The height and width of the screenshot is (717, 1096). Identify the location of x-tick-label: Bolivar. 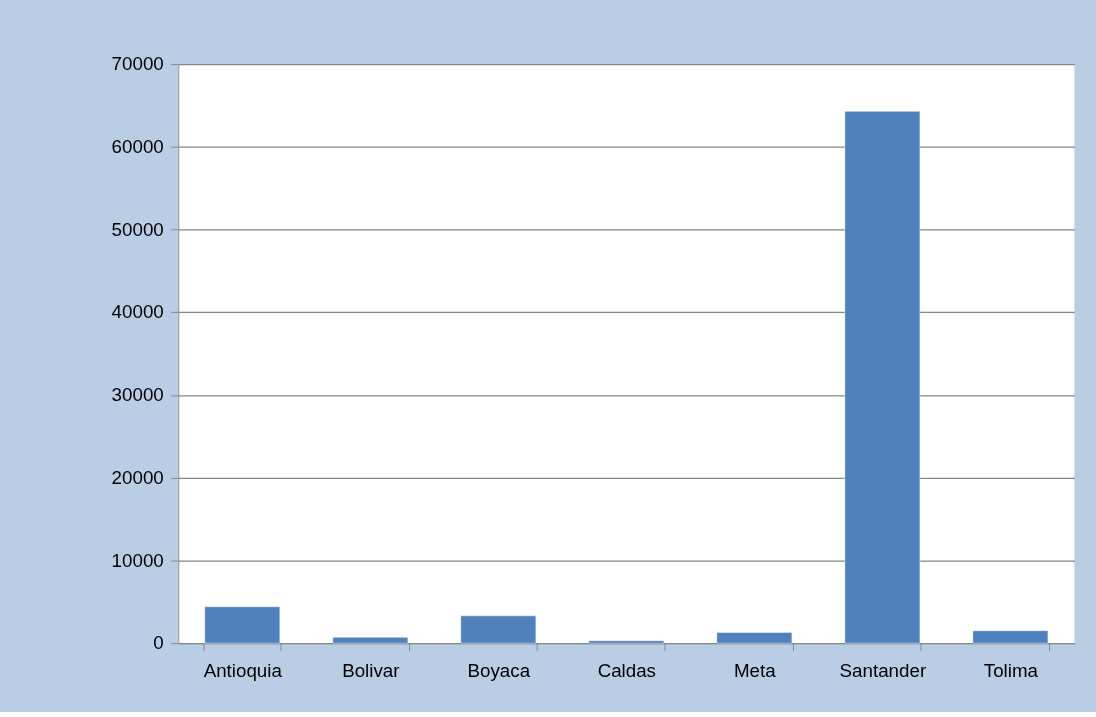
(371, 671).